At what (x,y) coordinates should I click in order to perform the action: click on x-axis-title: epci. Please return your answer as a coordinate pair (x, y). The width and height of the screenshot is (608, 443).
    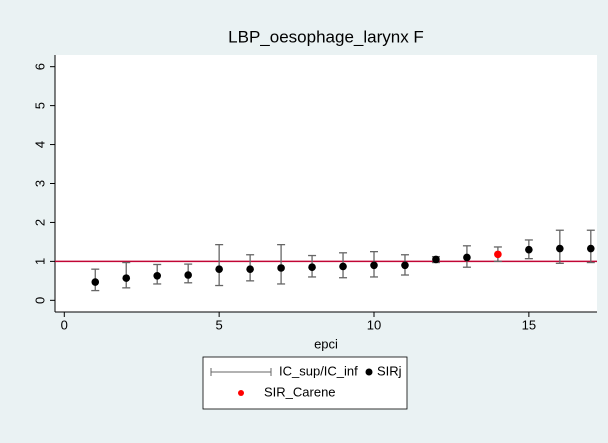
    Looking at the image, I should click on (326, 343).